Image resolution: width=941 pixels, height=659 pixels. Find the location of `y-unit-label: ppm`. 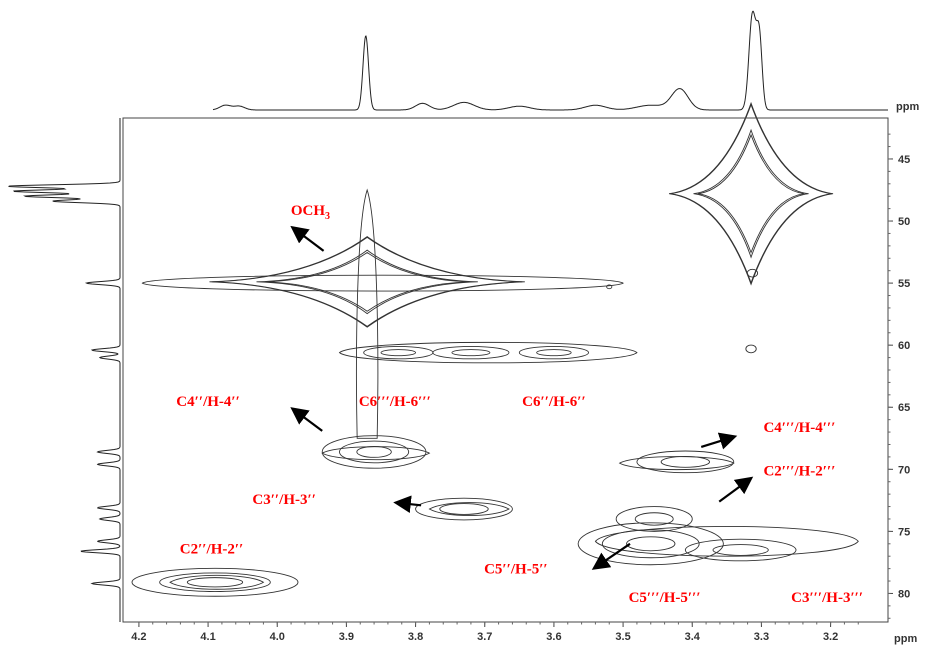

y-unit-label: ppm is located at coordinates (907, 107).